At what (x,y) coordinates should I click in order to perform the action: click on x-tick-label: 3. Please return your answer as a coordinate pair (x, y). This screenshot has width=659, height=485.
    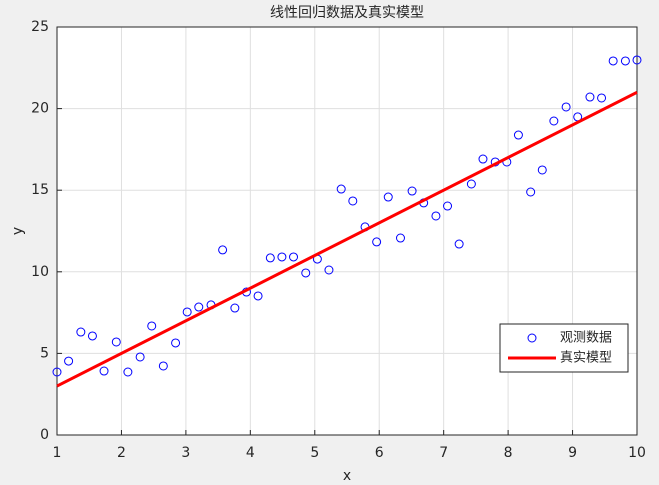
    Looking at the image, I should click on (185, 453).